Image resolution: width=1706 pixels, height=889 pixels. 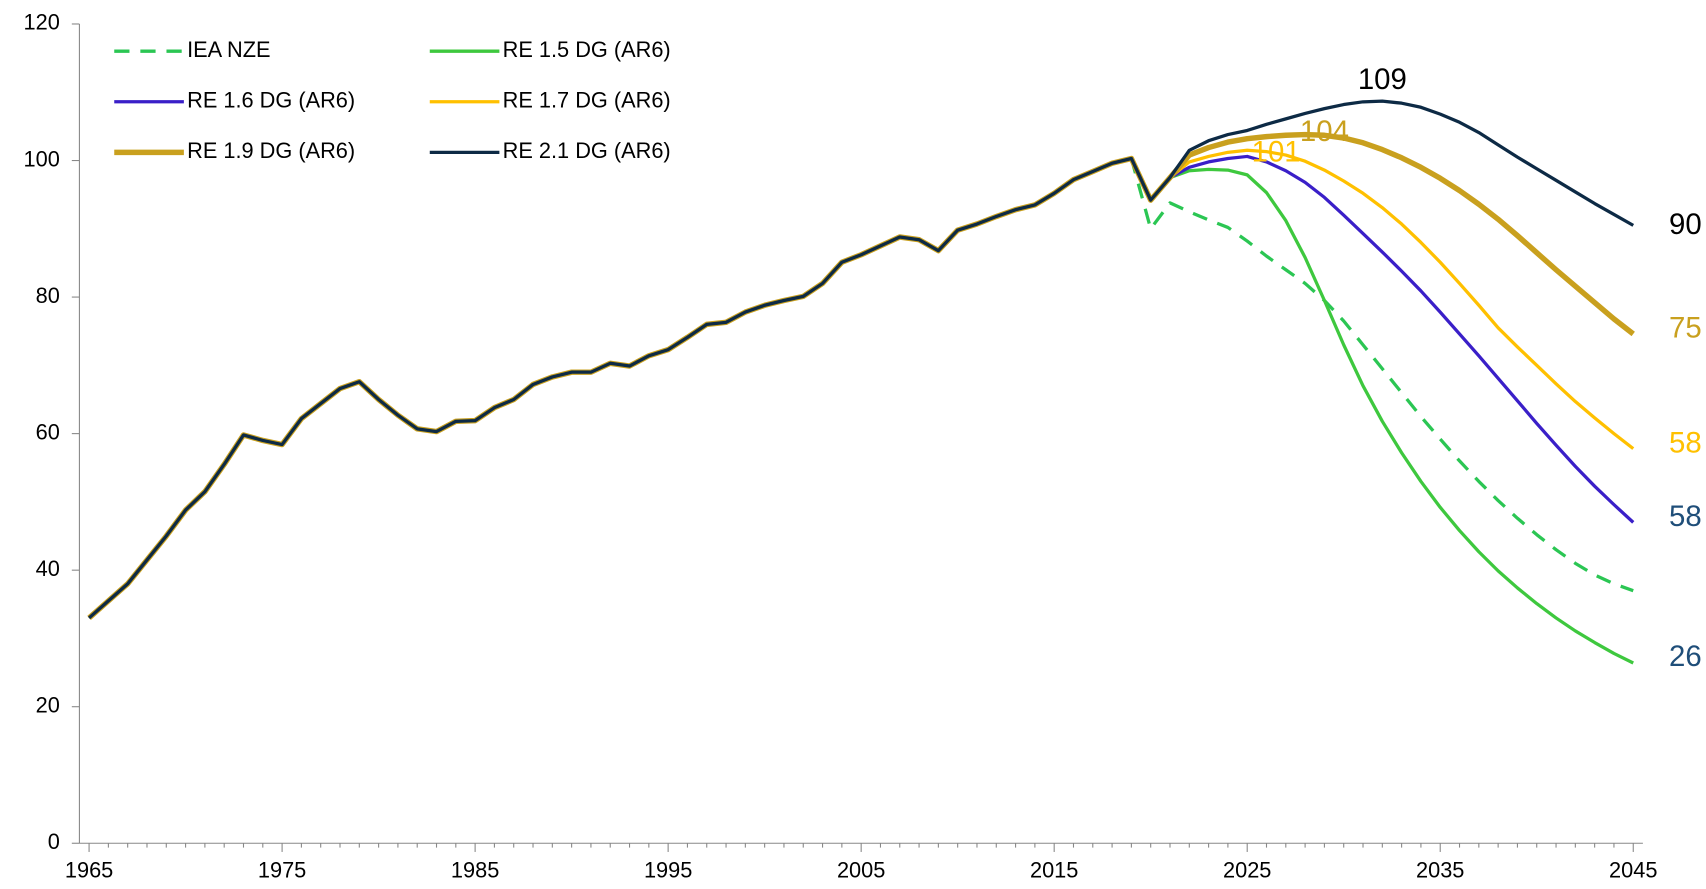 I want to click on y-tick-label: 20, so click(x=48, y=704).